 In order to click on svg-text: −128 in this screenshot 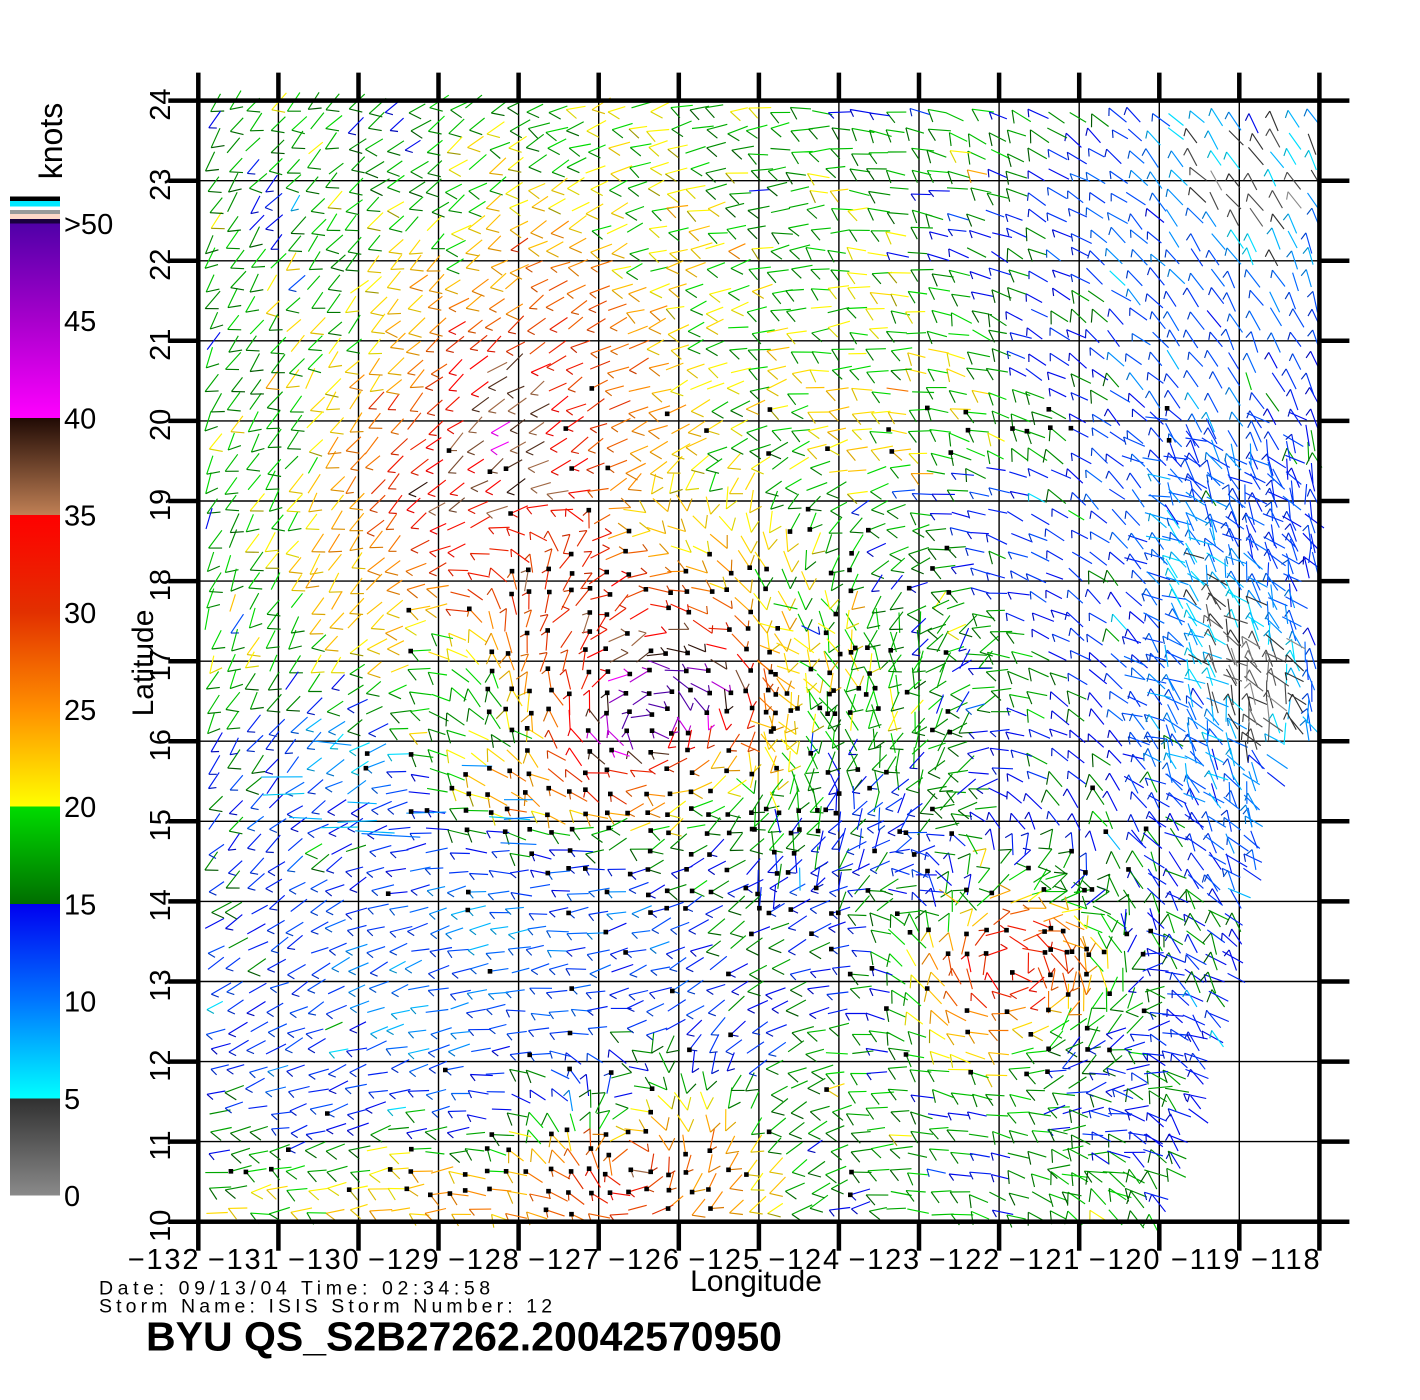, I will do `click(484, 1260)`.